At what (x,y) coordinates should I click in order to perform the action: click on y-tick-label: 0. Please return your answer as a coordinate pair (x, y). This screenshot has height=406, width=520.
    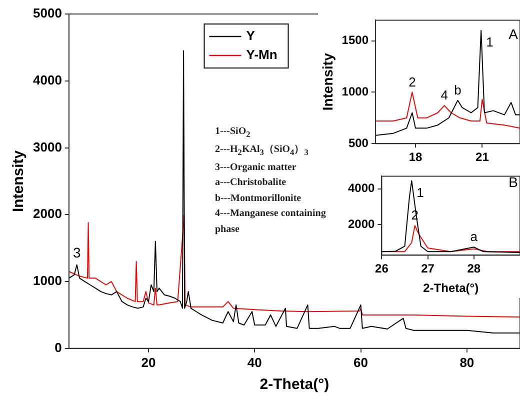
    Looking at the image, I should click on (58, 347).